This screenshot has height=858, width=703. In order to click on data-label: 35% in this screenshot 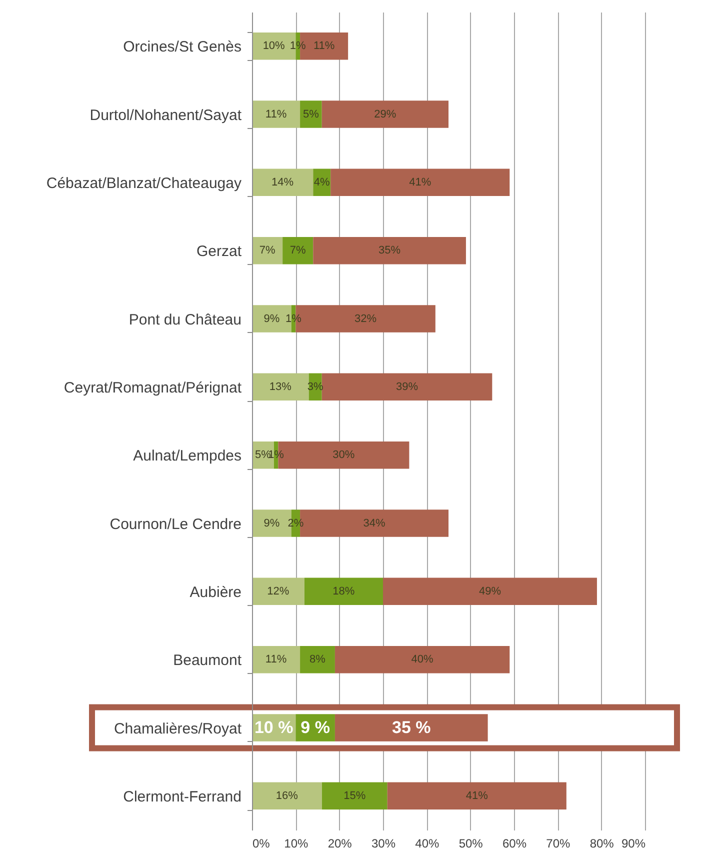, I will do `click(389, 250)`.